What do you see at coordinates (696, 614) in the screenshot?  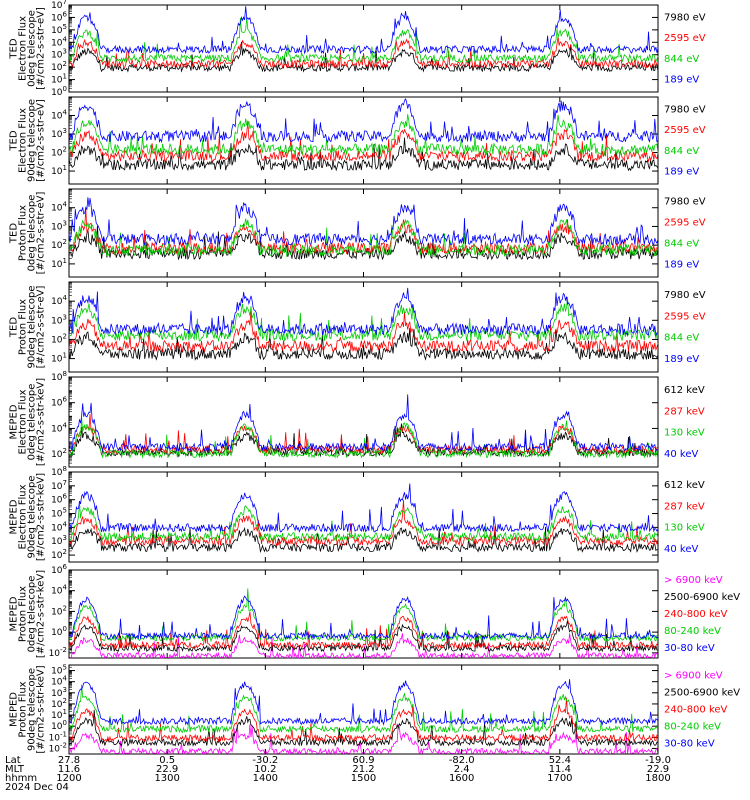 I see `legend-entry: 240-800 keV` at bounding box center [696, 614].